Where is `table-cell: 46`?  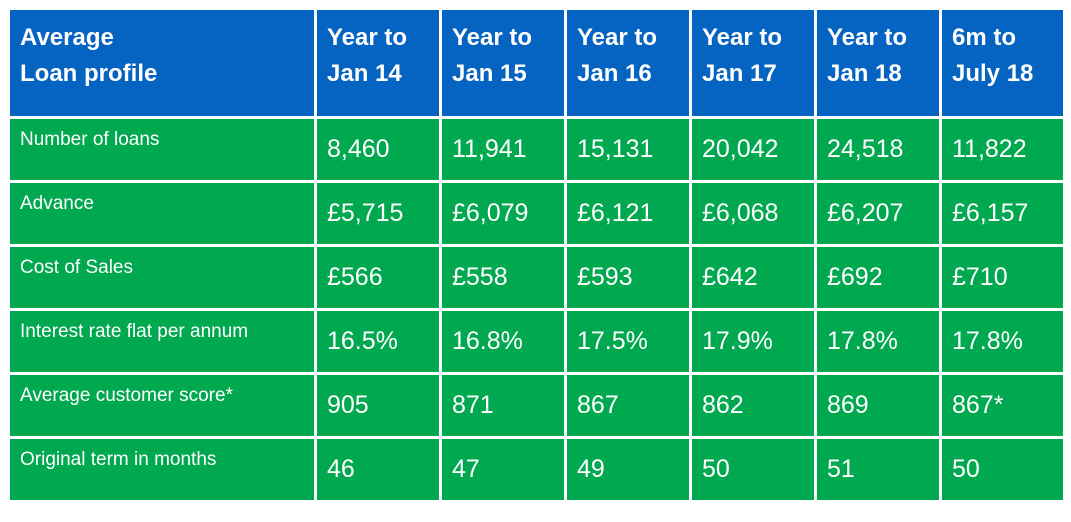 table-cell: 46 is located at coordinates (378, 469).